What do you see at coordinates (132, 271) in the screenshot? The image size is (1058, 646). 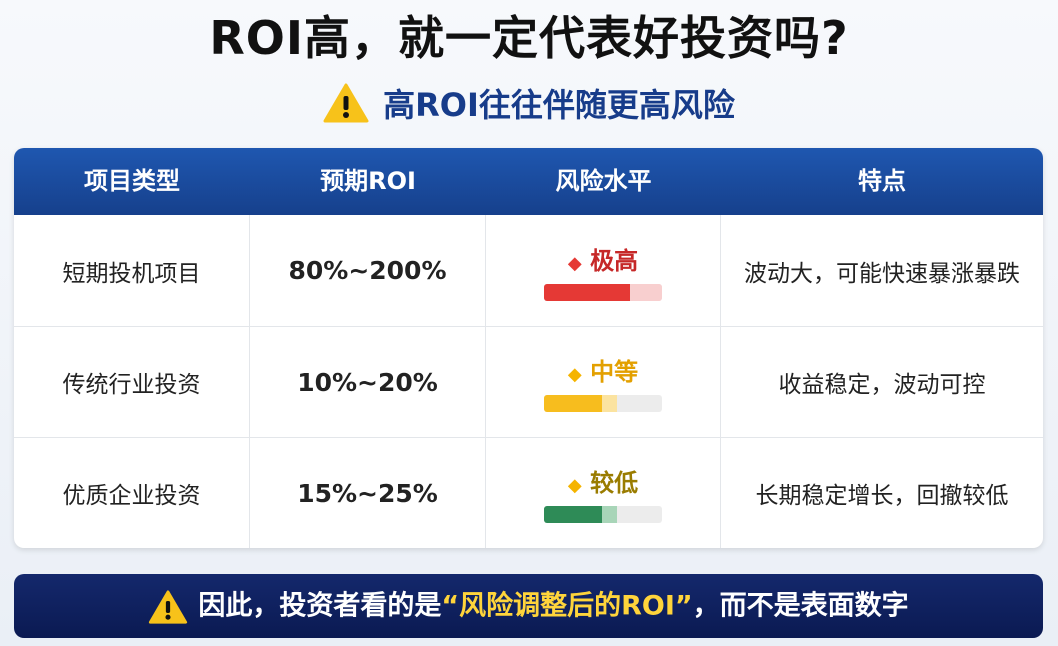 I see `cell: 短期投机项目` at bounding box center [132, 271].